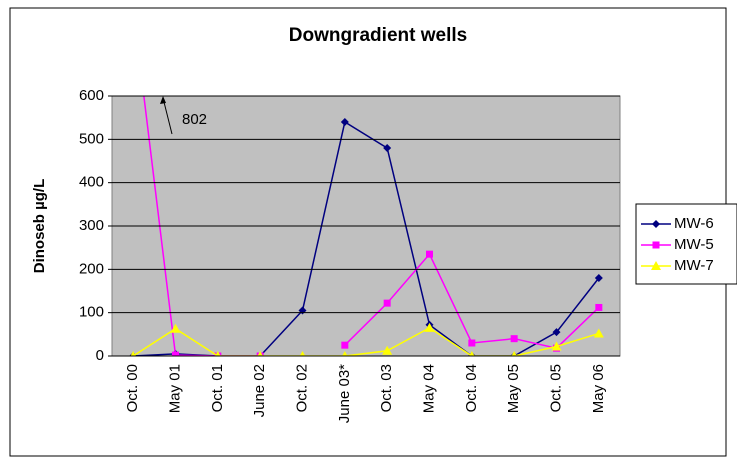 This screenshot has height=463, width=737. I want to click on legend-label: MW-5, so click(694, 244).